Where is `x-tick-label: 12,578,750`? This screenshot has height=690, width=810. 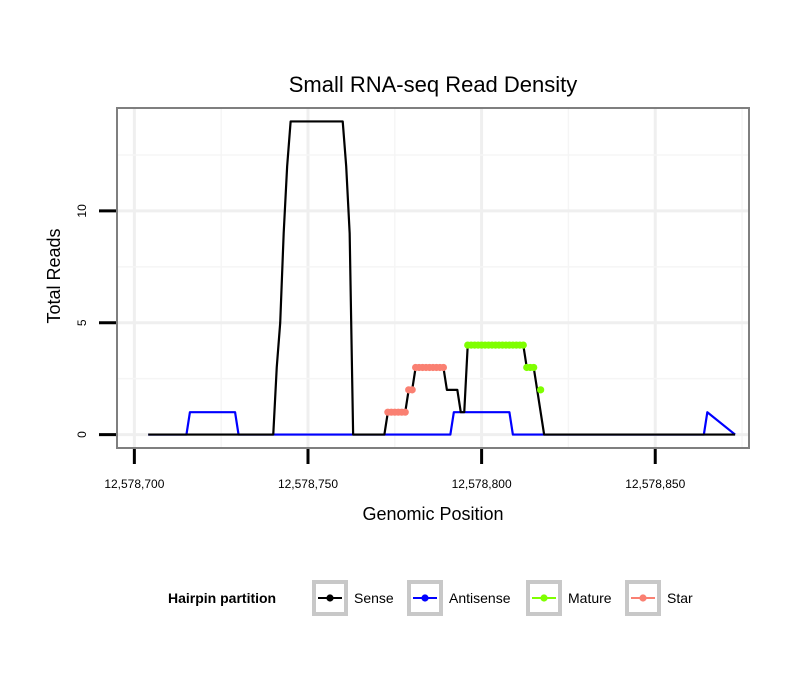 x-tick-label: 12,578,750 is located at coordinates (308, 484).